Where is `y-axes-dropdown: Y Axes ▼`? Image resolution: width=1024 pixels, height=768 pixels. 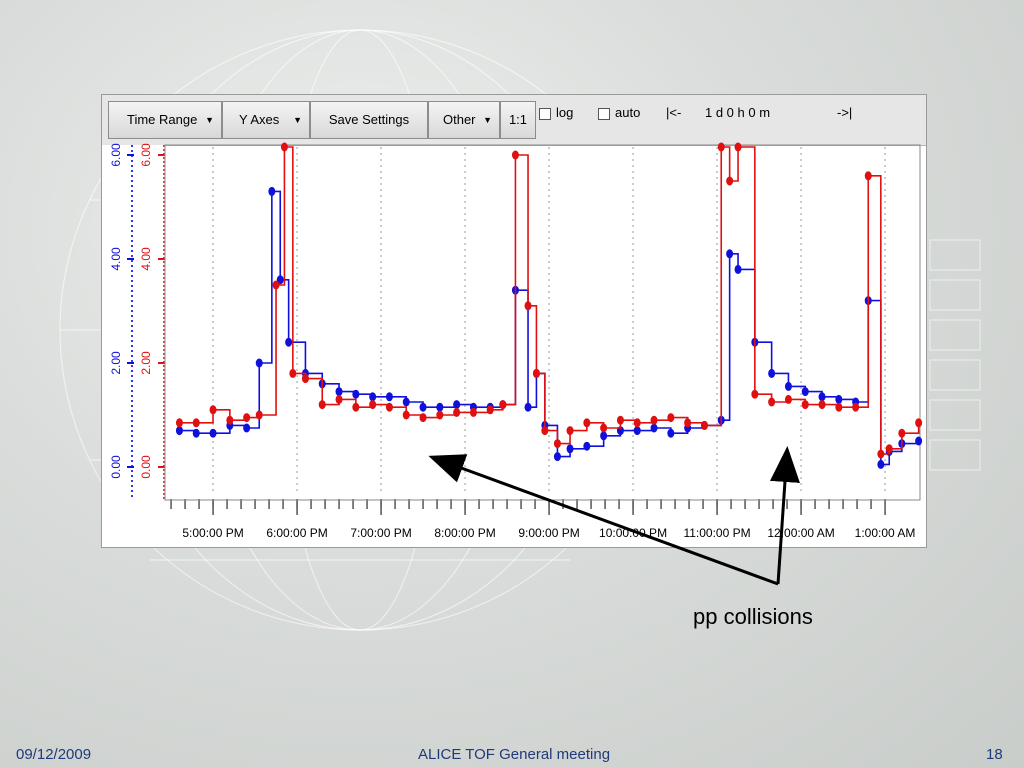 y-axes-dropdown: Y Axes ▼ is located at coordinates (266, 120).